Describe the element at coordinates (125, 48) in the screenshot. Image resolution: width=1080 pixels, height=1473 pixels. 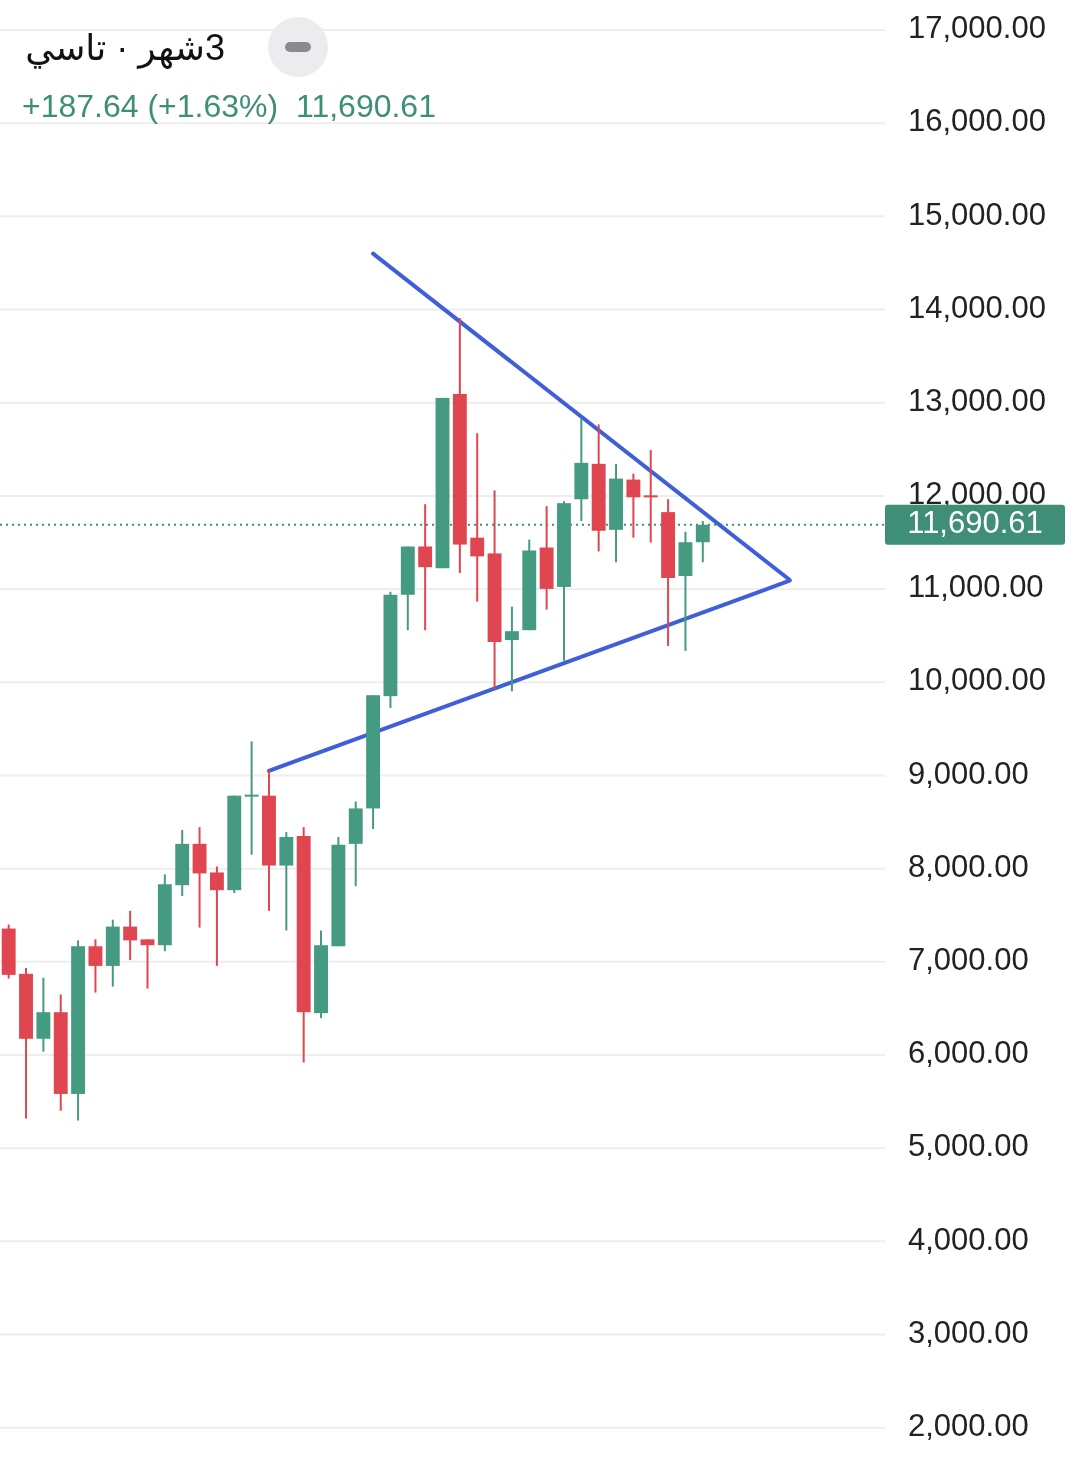
I see `chart-title: 3شهر · تاسي` at that location.